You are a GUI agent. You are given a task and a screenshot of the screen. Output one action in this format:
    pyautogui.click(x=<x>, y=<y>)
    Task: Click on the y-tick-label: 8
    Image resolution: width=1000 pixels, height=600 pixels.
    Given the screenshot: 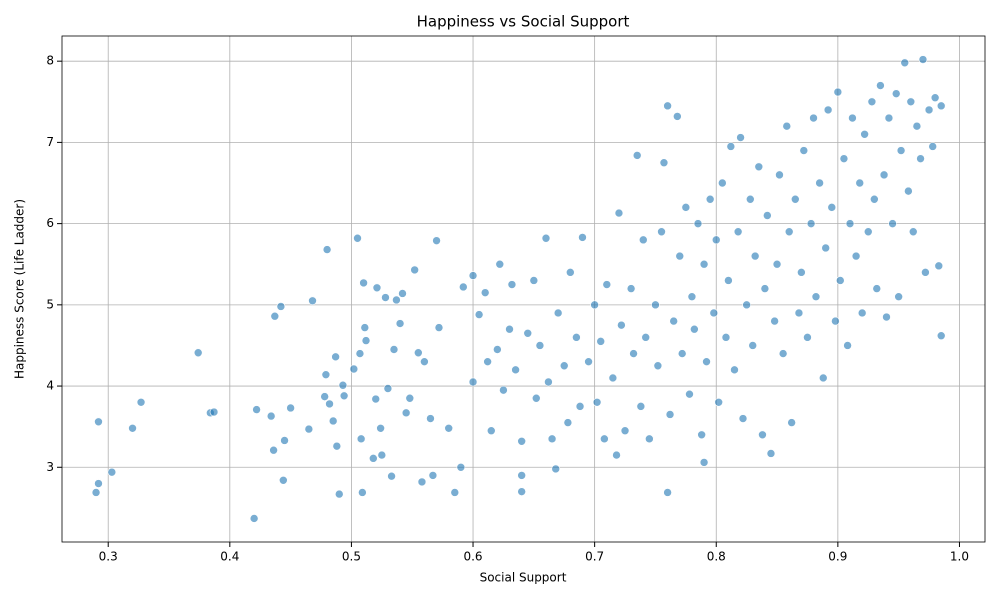 What is the action you would take?
    pyautogui.click(x=50, y=61)
    